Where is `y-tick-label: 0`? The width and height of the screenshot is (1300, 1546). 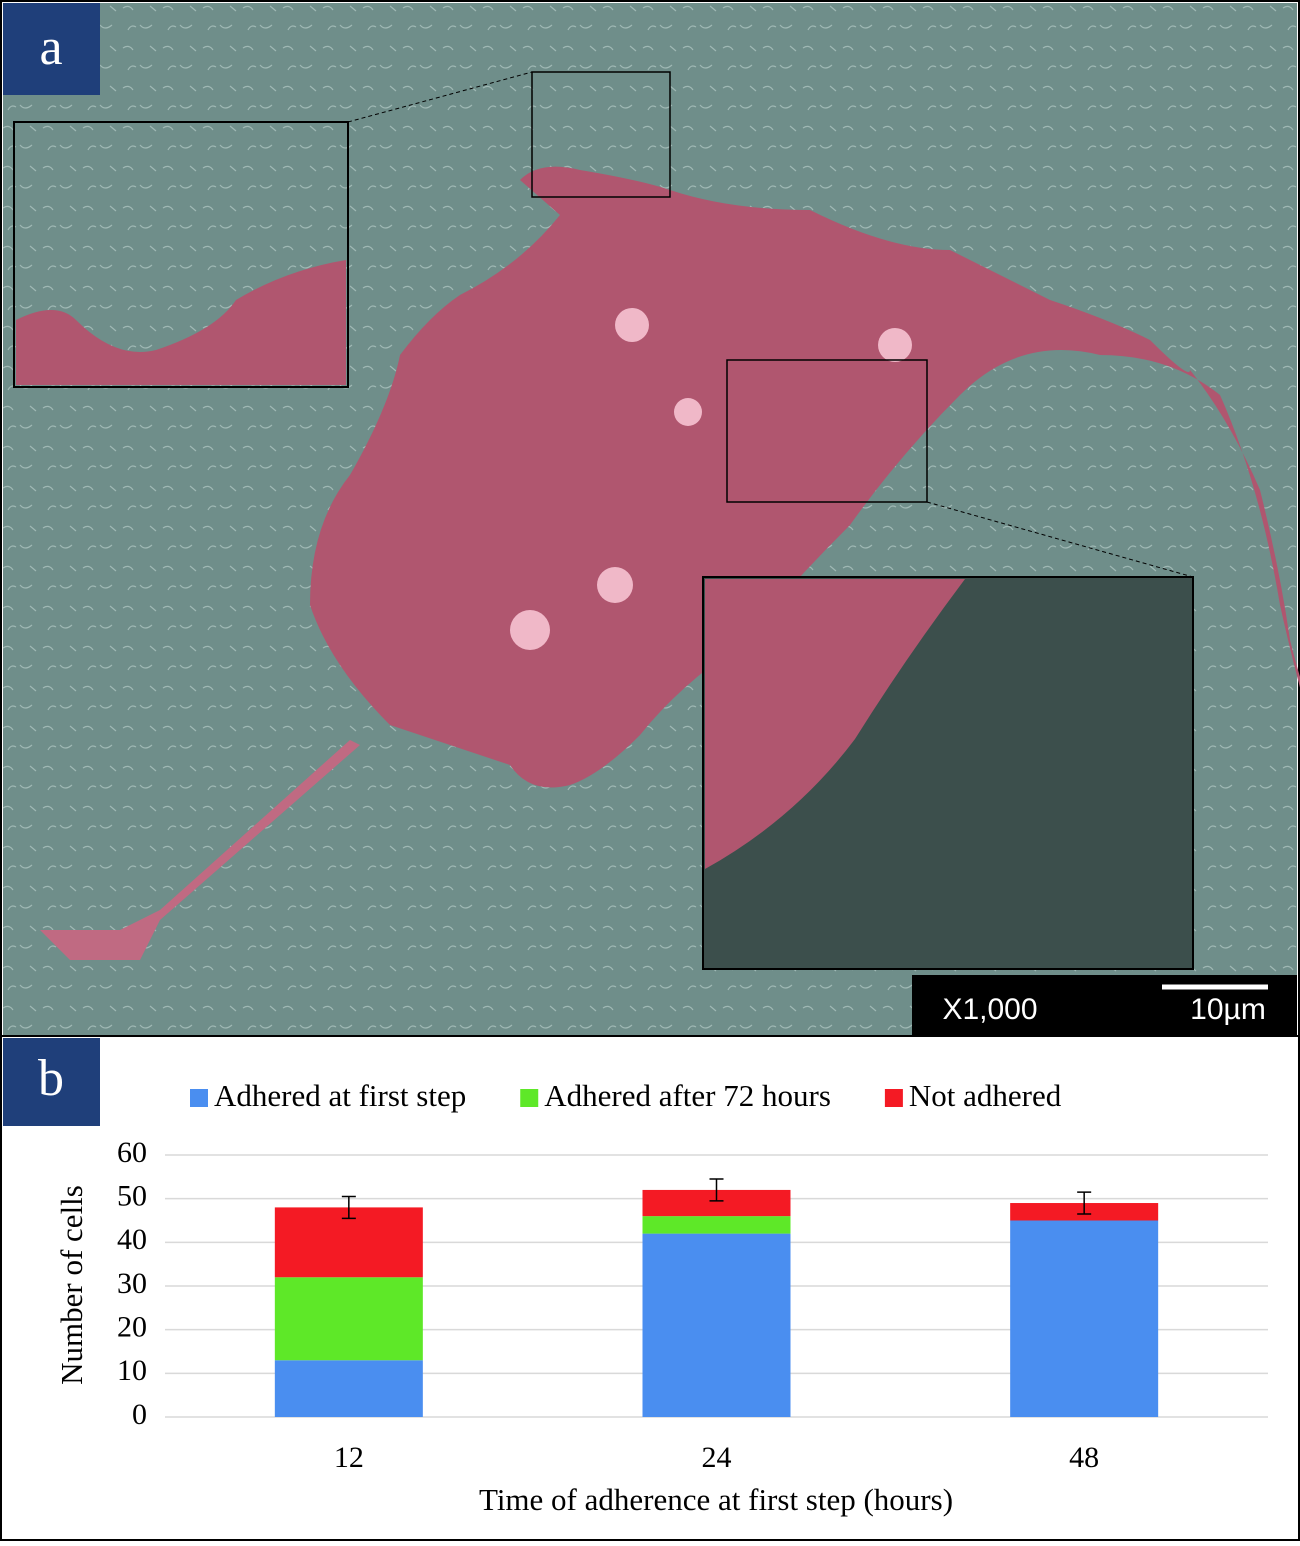
y-tick-label: 0 is located at coordinates (139, 1414).